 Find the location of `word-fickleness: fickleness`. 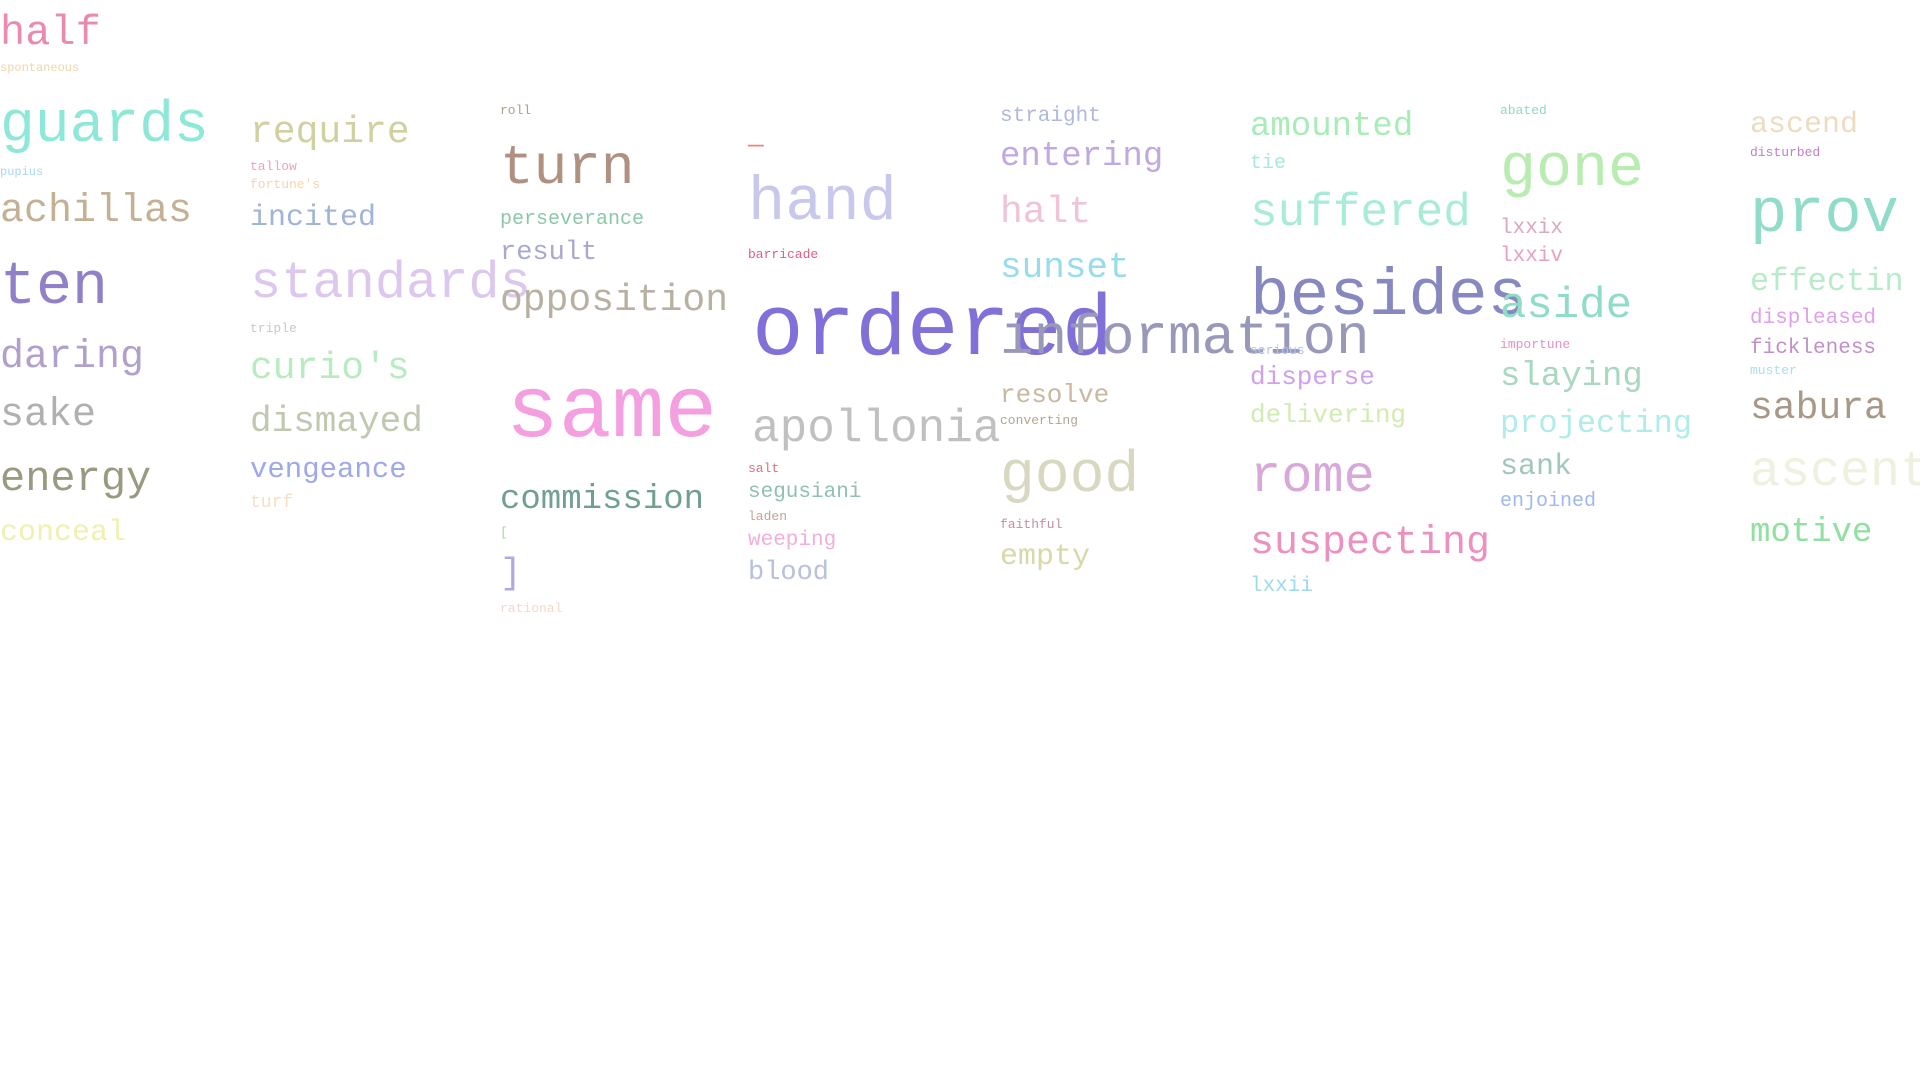

word-fickleness: fickleness is located at coordinates (1813, 348).